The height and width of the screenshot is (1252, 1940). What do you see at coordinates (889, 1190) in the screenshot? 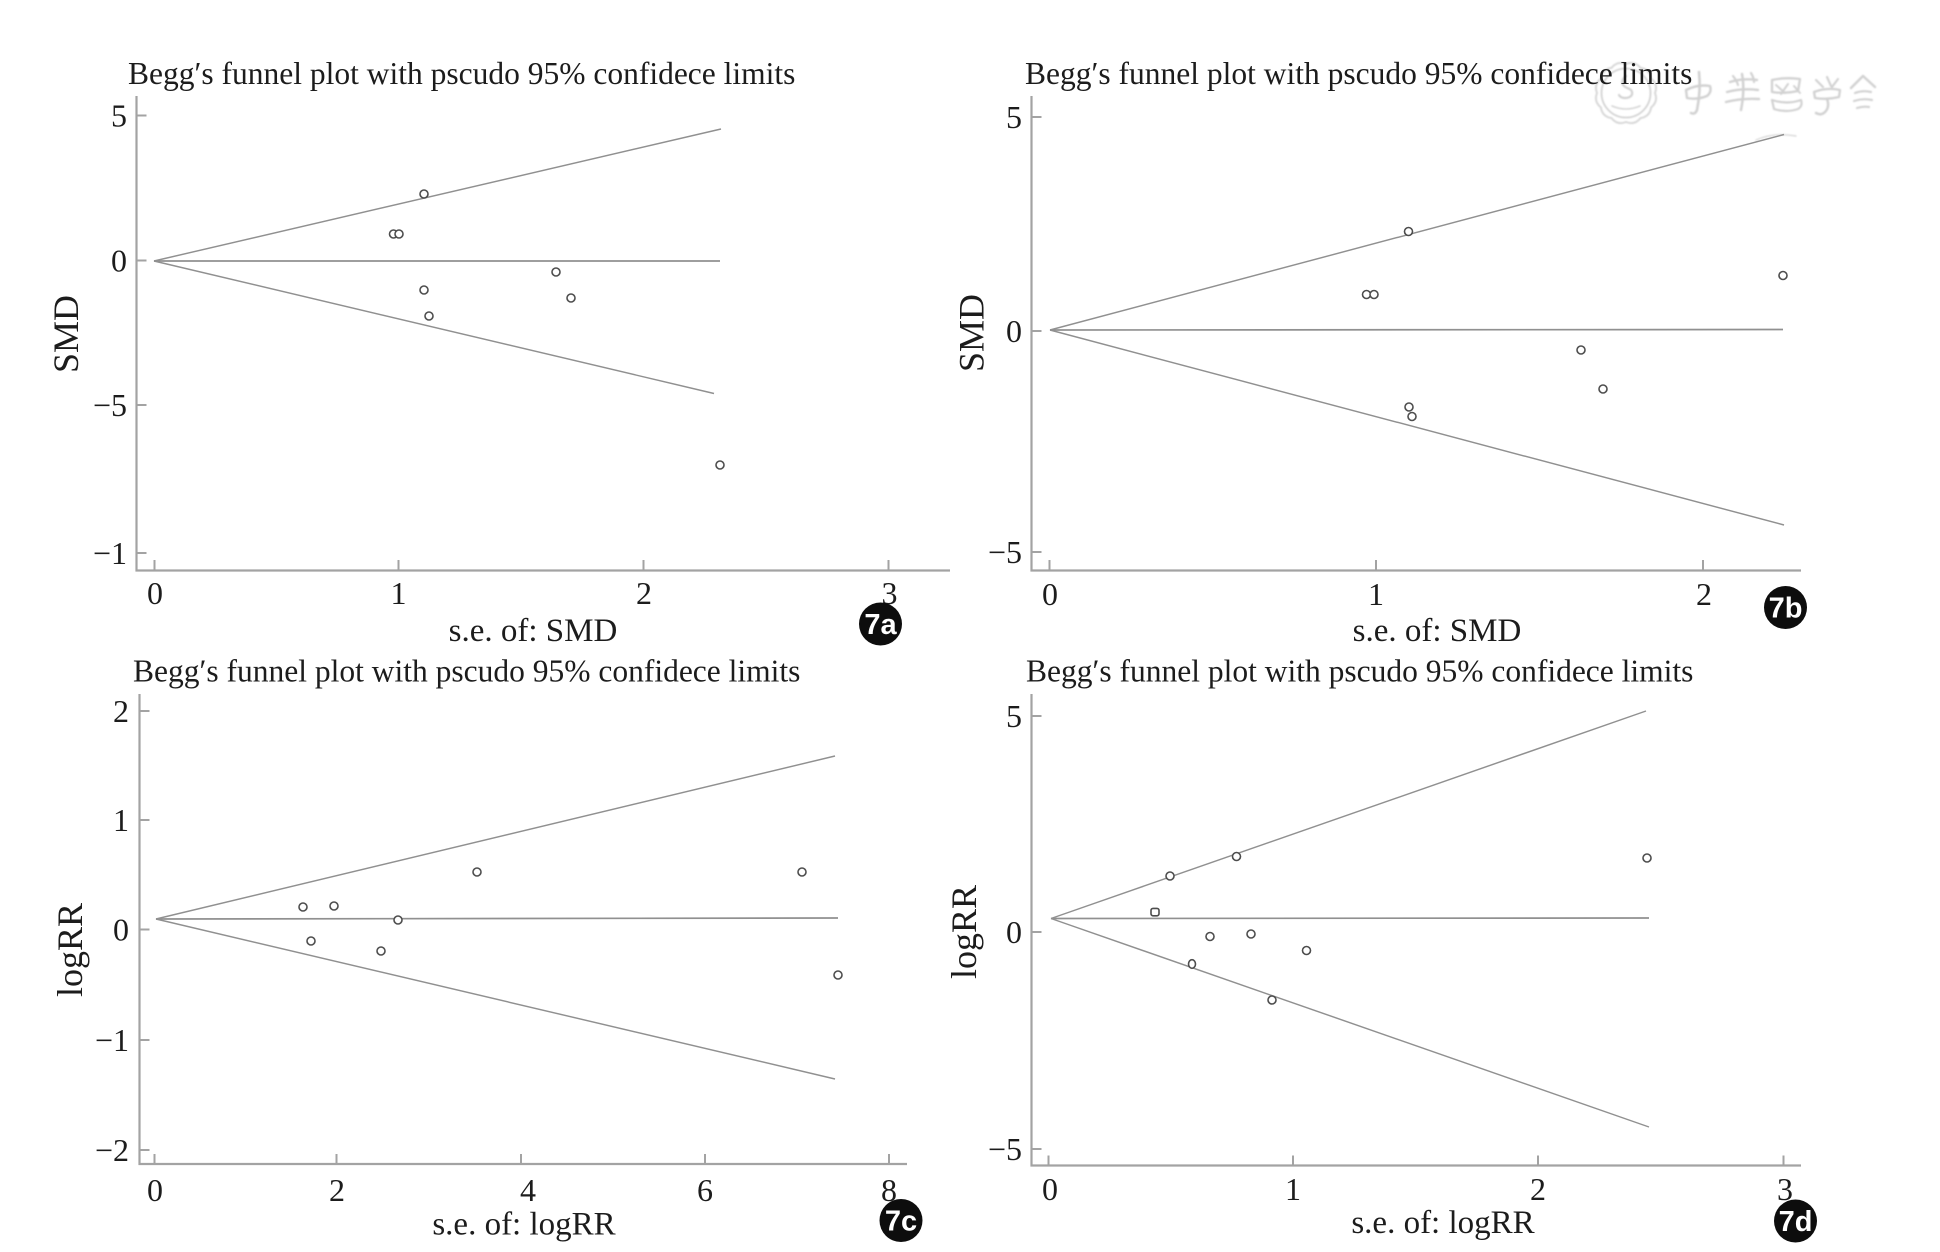
I see `svg-text: 8` at bounding box center [889, 1190].